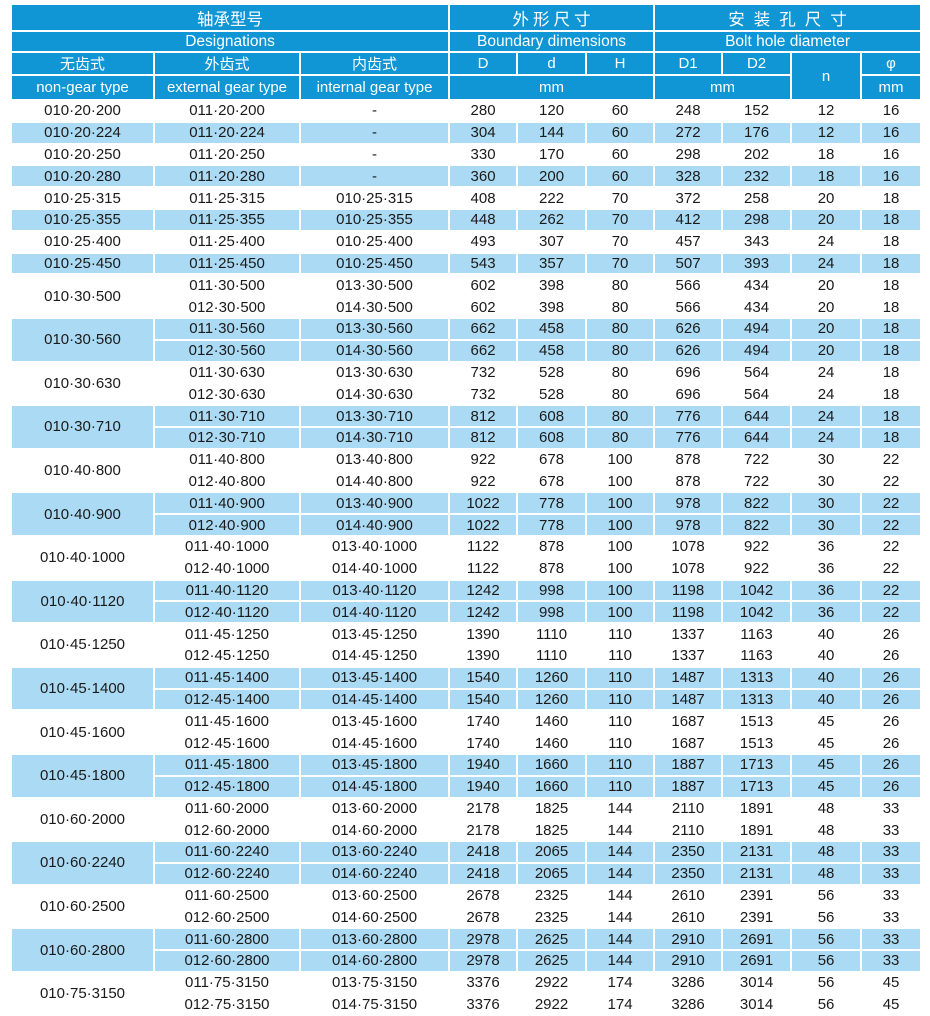  Describe the element at coordinates (552, 546) in the screenshot. I see `cell-d: 878` at that location.